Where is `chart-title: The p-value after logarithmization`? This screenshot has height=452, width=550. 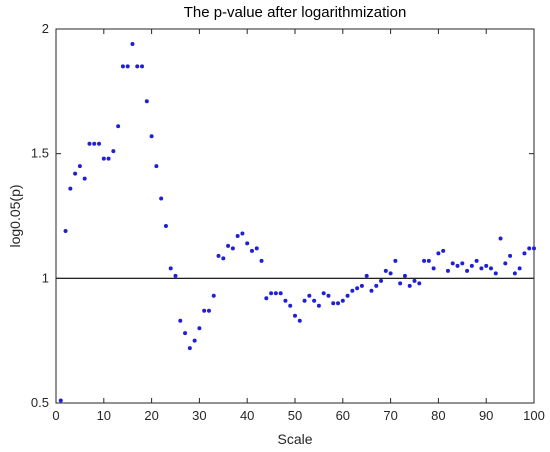
chart-title: The p-value after logarithmization is located at coordinates (295, 12).